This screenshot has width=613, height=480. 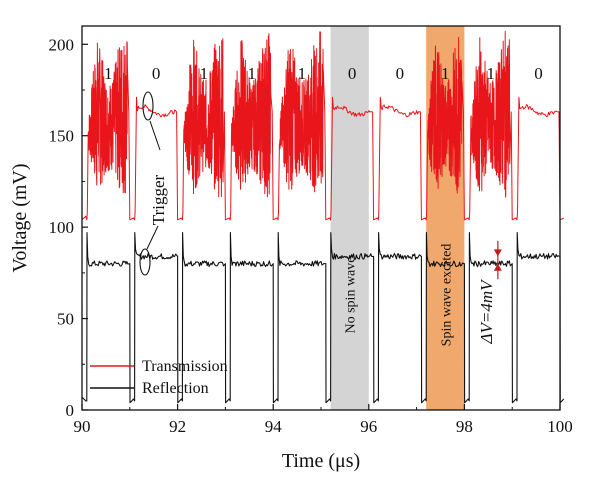 I want to click on bit-label-5: 0, so click(x=352, y=73).